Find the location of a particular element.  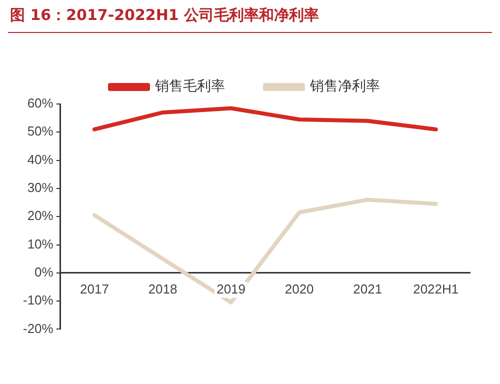

x-tick-label: 2017 is located at coordinates (94, 288).